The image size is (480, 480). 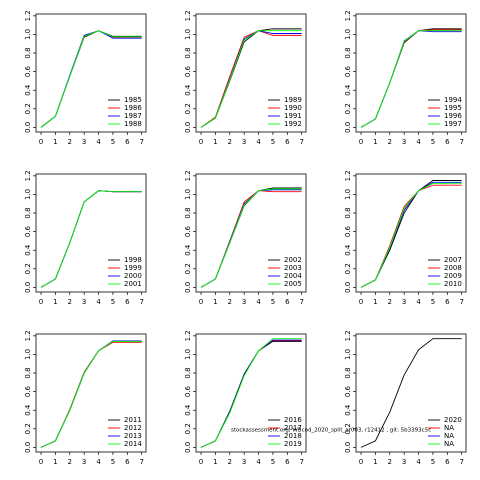 What do you see at coordinates (293, 124) in the screenshot?
I see `legend-label: 1992` at bounding box center [293, 124].